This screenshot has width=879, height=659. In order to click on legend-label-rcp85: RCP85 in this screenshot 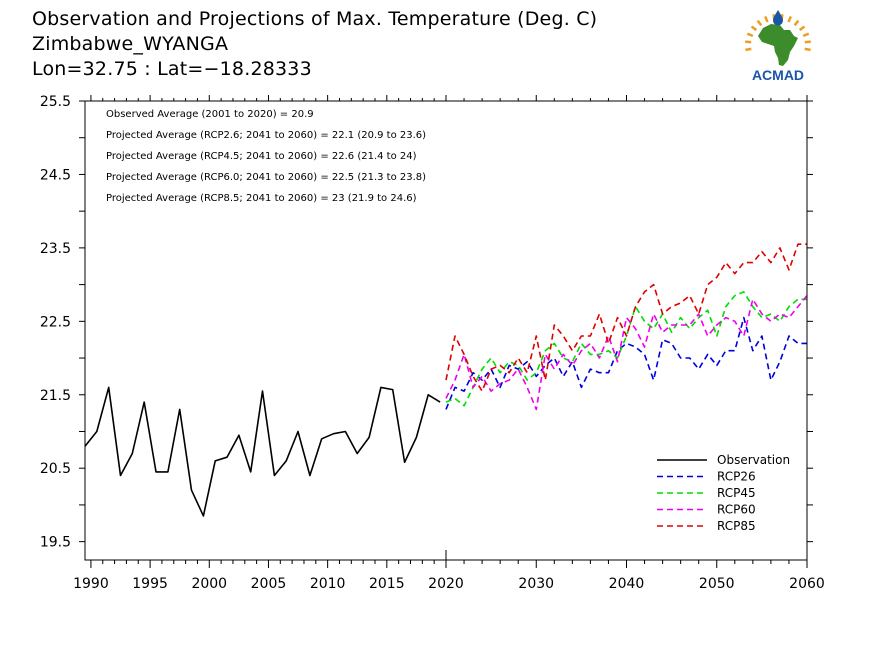, I will do `click(736, 526)`.